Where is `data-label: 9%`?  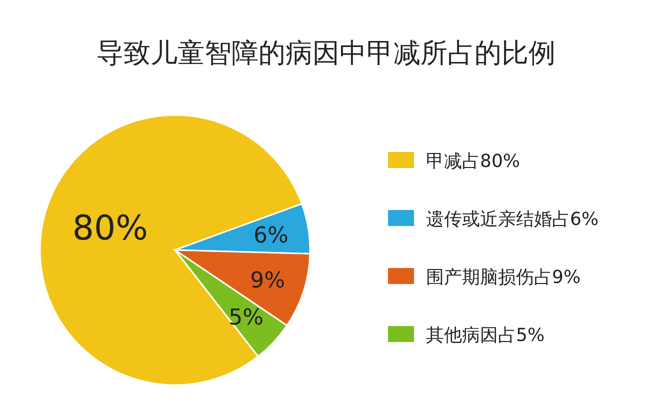 data-label: 9% is located at coordinates (267, 281).